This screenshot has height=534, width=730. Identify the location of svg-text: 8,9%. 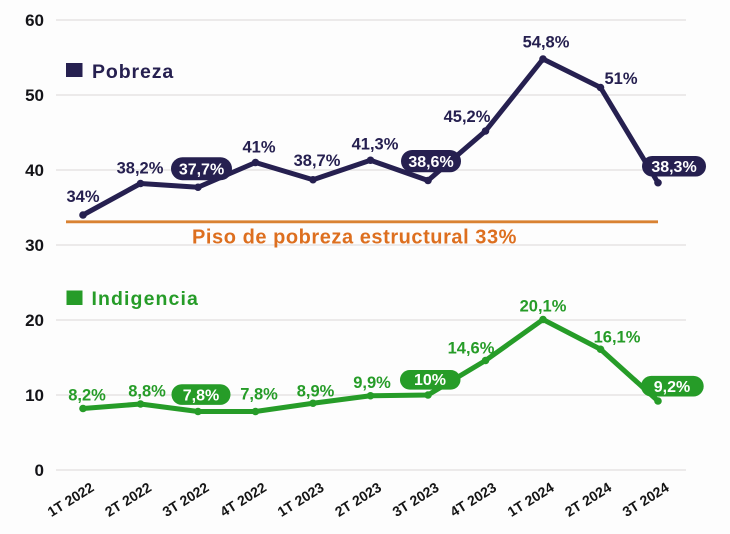
(316, 392).